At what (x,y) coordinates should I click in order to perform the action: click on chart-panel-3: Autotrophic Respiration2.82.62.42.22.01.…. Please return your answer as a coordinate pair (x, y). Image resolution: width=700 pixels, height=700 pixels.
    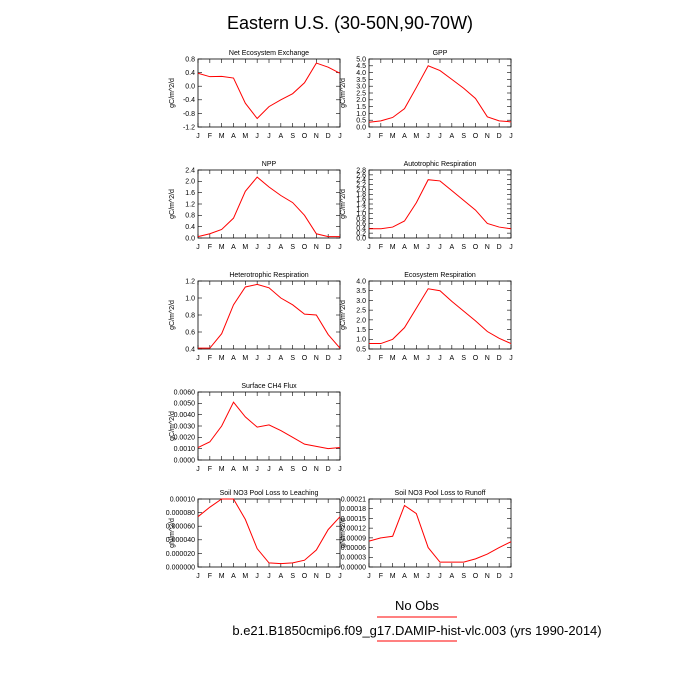
    Looking at the image, I should click on (426, 206).